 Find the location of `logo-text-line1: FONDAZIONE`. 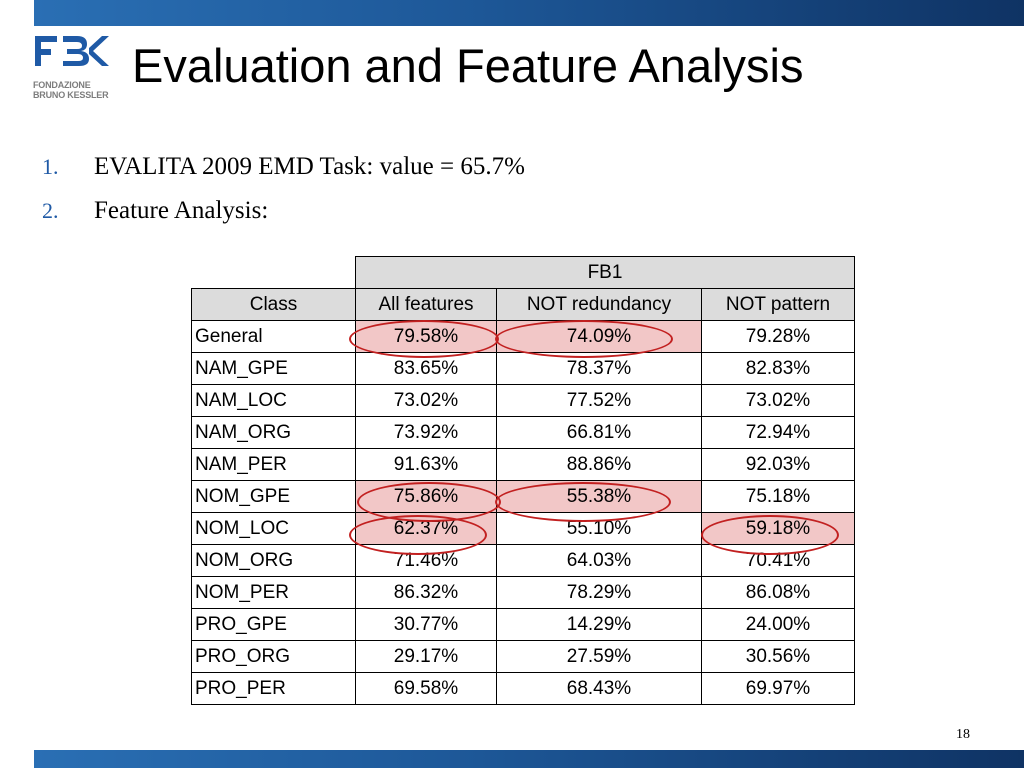

logo-text-line1: FONDAZIONE is located at coordinates (62, 85).